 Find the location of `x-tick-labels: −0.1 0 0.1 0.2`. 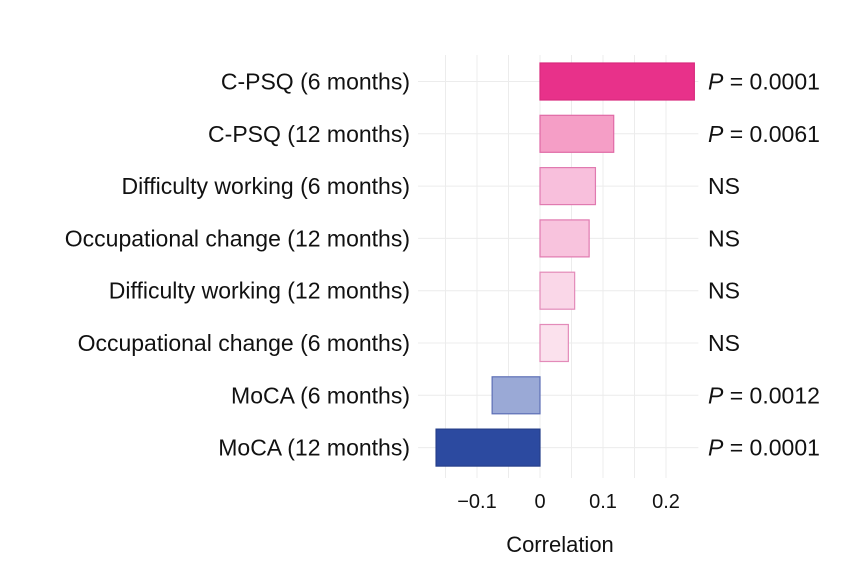

x-tick-labels: −0.1 0 0.1 0.2 is located at coordinates (568, 502).